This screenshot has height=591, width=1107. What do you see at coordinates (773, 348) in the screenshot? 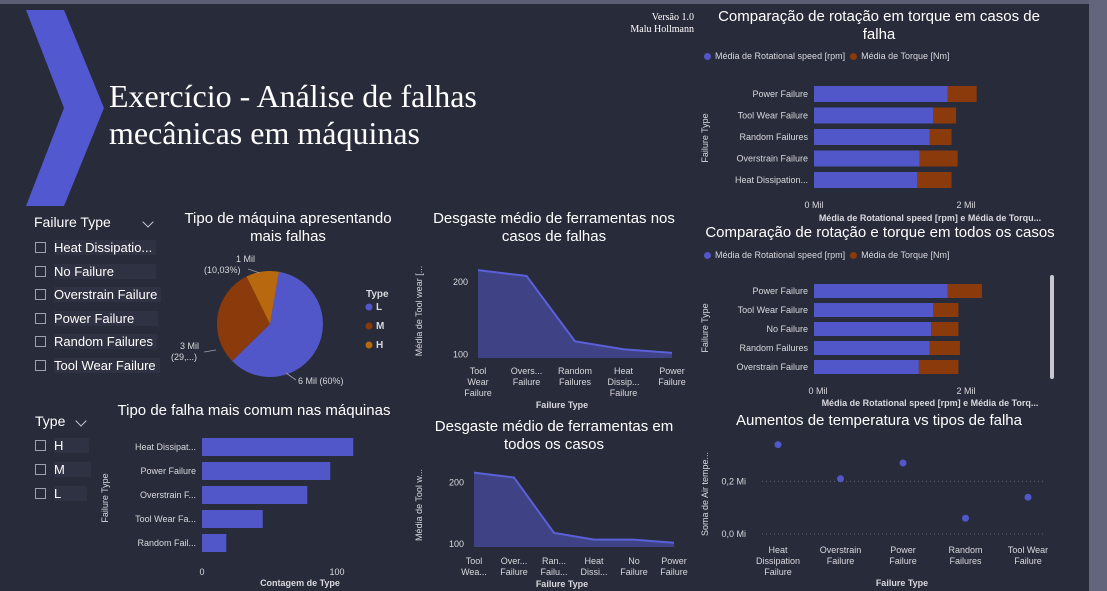
I see `hbar-category: Random Failures` at bounding box center [773, 348].